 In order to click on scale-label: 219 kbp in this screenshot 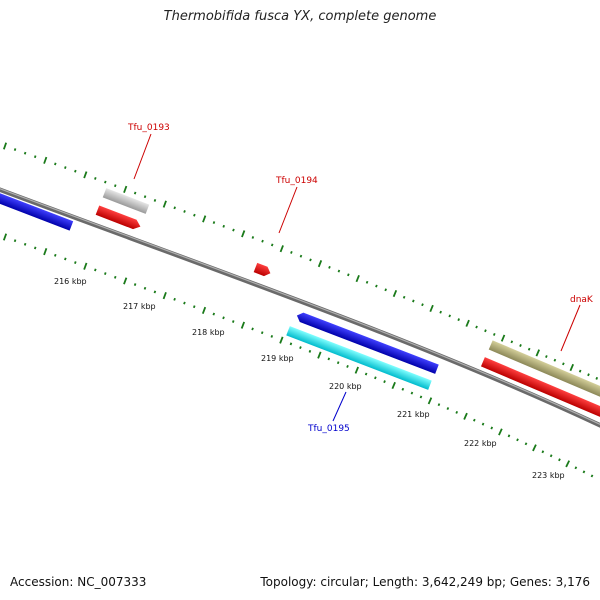, I will do `click(277, 358)`.